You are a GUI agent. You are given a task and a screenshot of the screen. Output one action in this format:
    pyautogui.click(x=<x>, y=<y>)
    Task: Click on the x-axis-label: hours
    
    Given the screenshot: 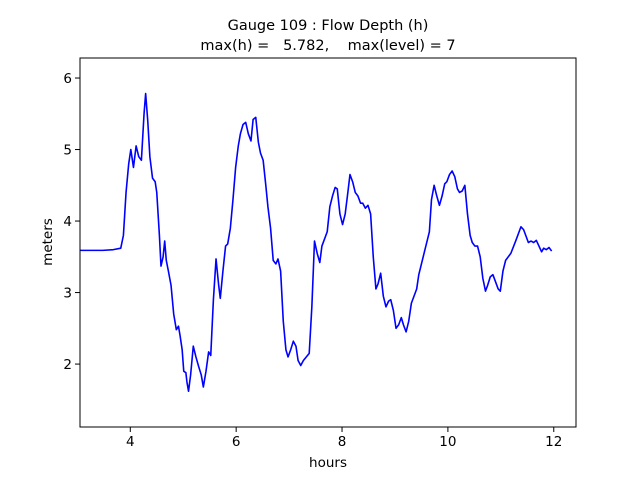 What is the action you would take?
    pyautogui.click(x=328, y=463)
    